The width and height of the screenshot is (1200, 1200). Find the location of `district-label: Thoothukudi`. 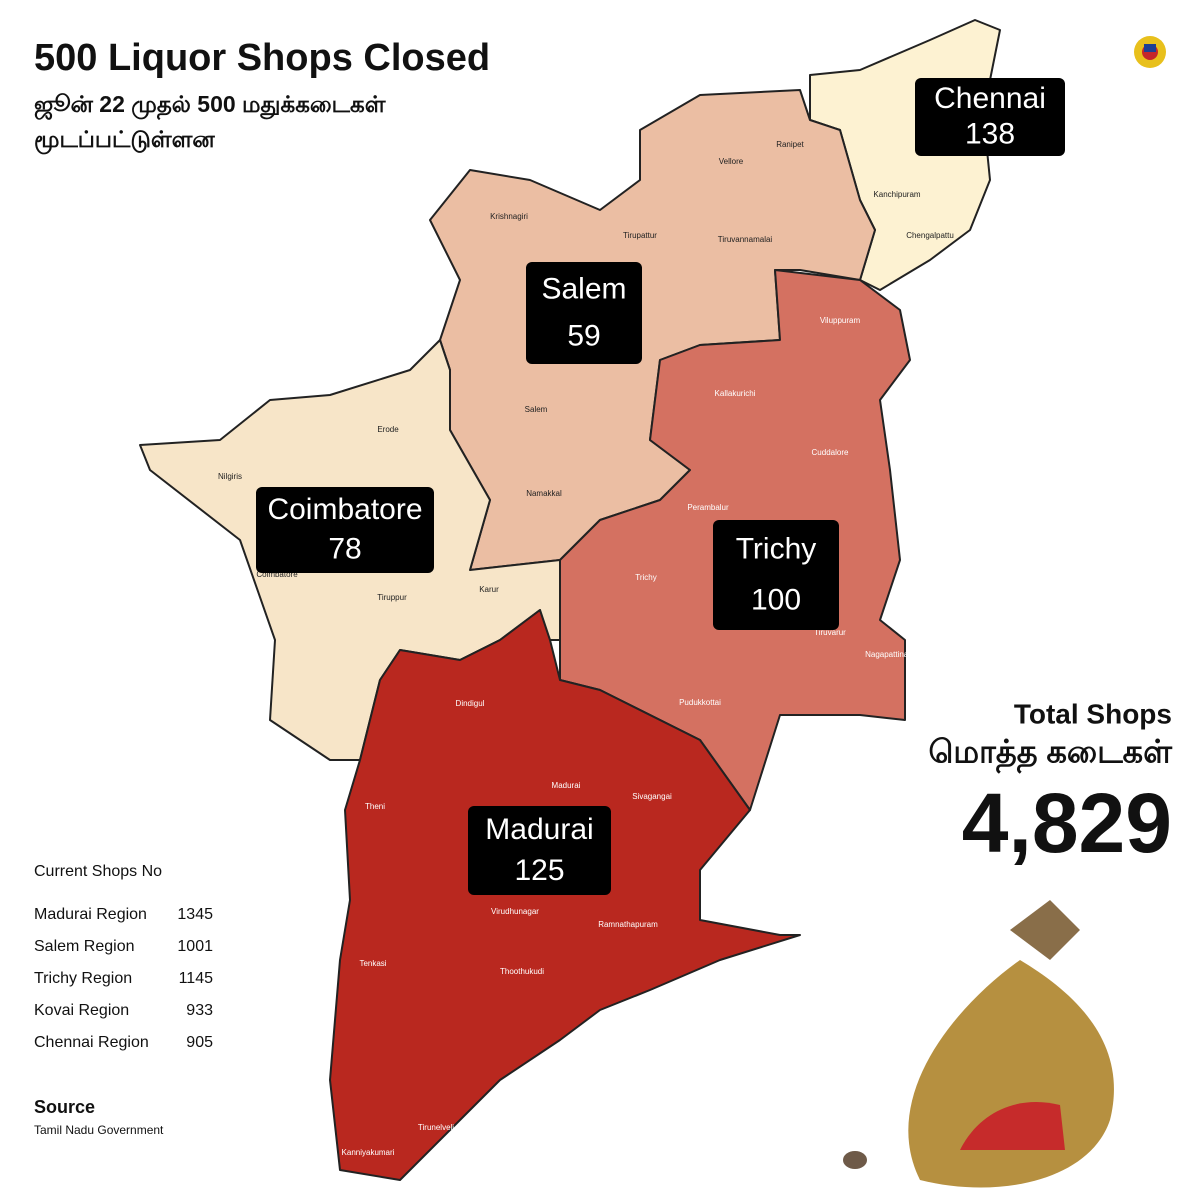

district-label: Thoothukudi is located at coordinates (522, 971).